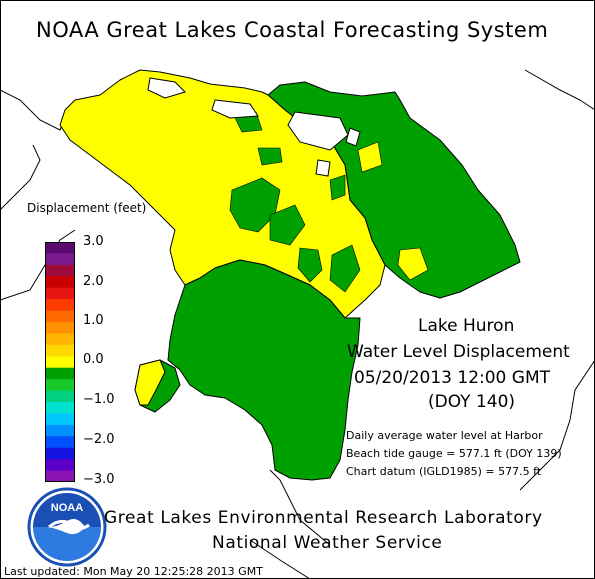 The image size is (595, 579). I want to click on manitoulin-island, so click(318, 131).